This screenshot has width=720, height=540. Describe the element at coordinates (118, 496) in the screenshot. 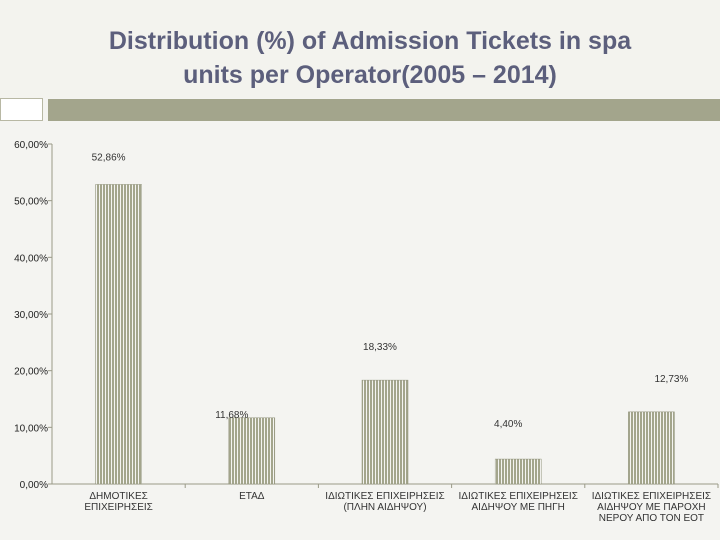

I see `category-label: ΔΗΜΟΤΙΚΕΣ` at that location.